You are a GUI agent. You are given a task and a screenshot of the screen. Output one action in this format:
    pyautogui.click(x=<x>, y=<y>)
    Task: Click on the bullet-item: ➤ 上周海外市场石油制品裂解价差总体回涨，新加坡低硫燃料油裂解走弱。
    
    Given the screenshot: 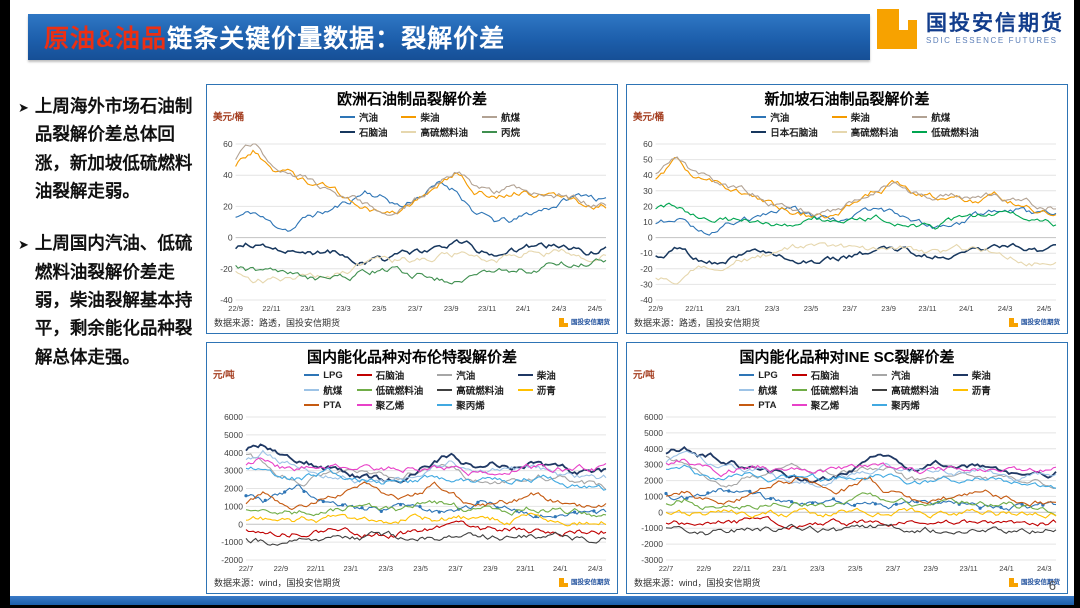 What is the action you would take?
    pyautogui.click(x=109, y=148)
    